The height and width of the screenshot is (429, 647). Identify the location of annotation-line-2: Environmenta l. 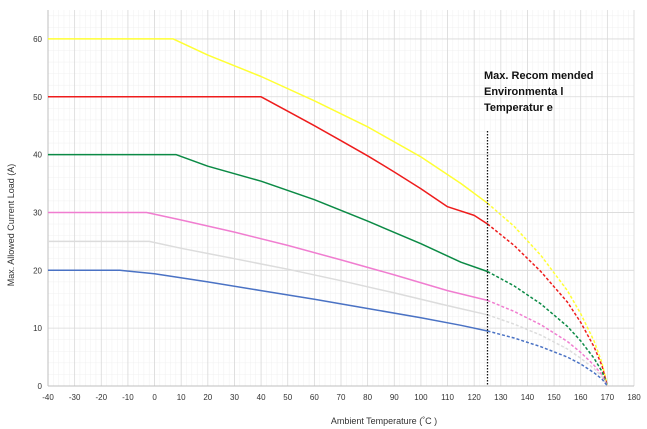
(523, 92).